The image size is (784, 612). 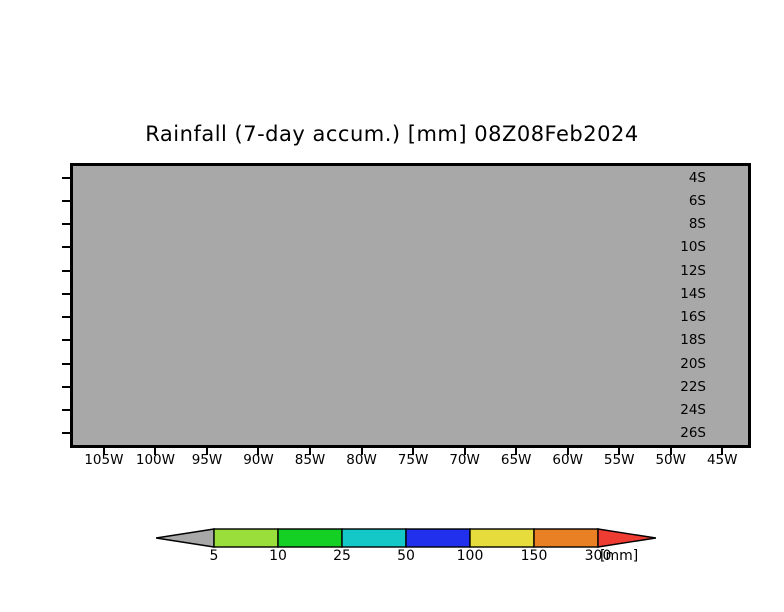 I want to click on xtick-label-55w: 55W, so click(x=619, y=460).